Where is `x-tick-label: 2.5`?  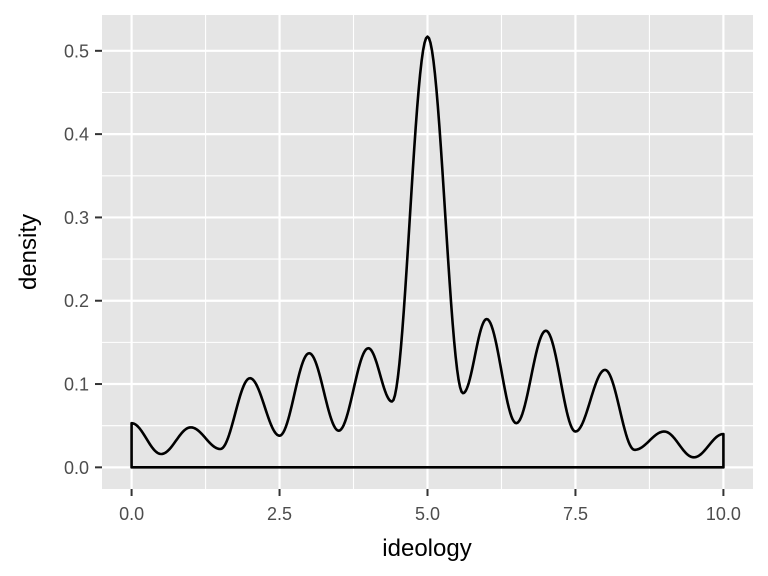
x-tick-label: 2.5 is located at coordinates (279, 514).